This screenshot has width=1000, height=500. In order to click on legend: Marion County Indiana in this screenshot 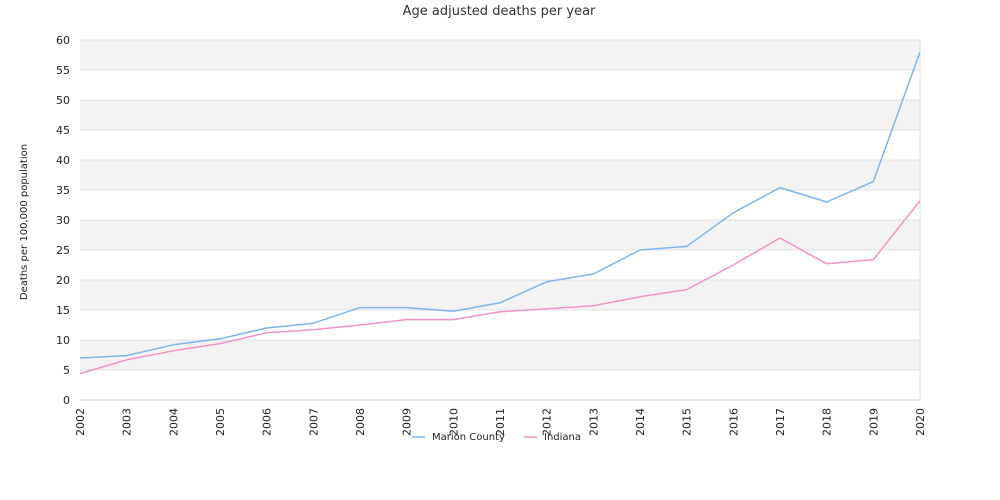, I will do `click(496, 437)`.